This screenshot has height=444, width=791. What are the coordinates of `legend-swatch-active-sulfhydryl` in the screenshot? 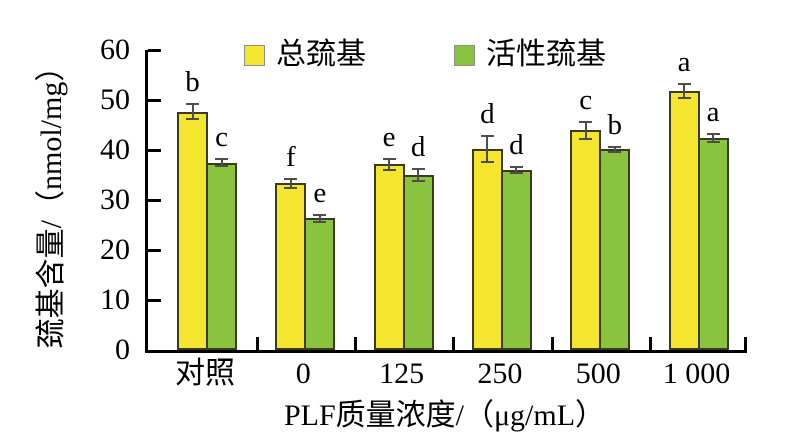 It's located at (464, 55).